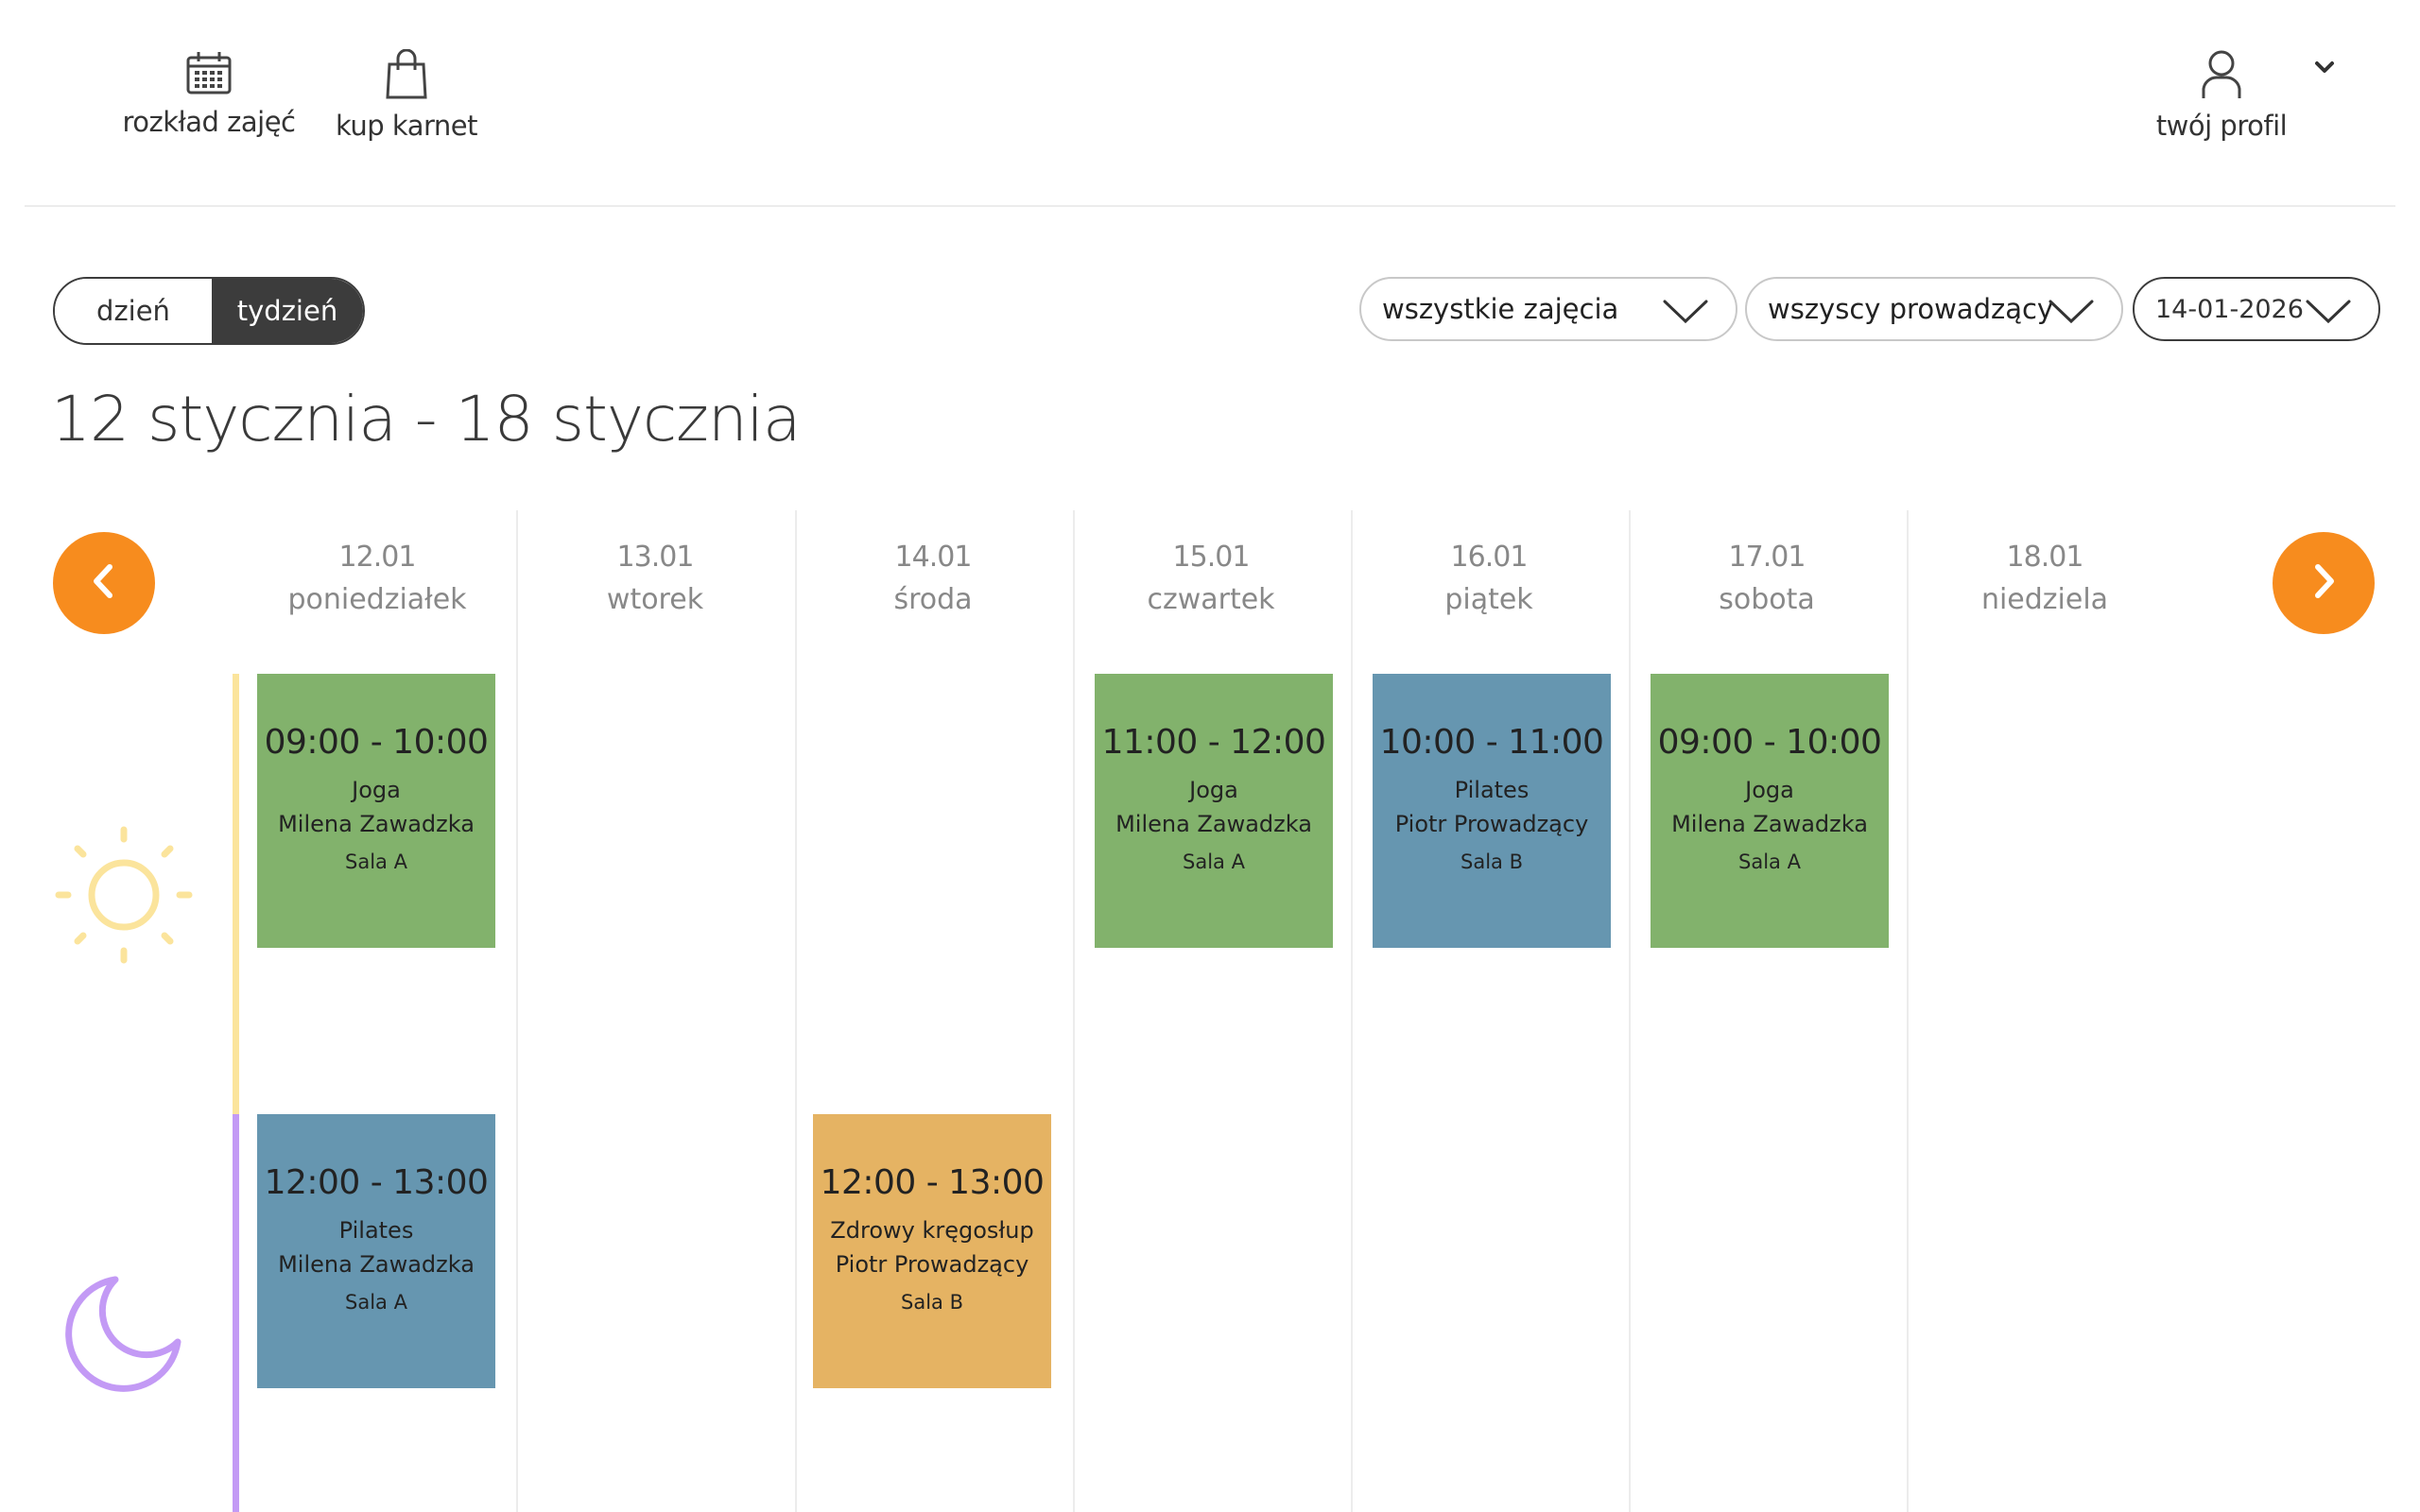  What do you see at coordinates (1767, 557) in the screenshot?
I see `day-date: 17.01` at bounding box center [1767, 557].